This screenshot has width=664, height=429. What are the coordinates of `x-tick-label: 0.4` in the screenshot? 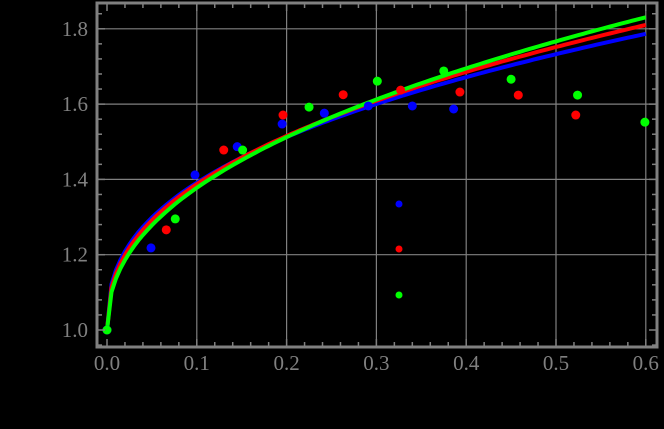 It's located at (466, 363).